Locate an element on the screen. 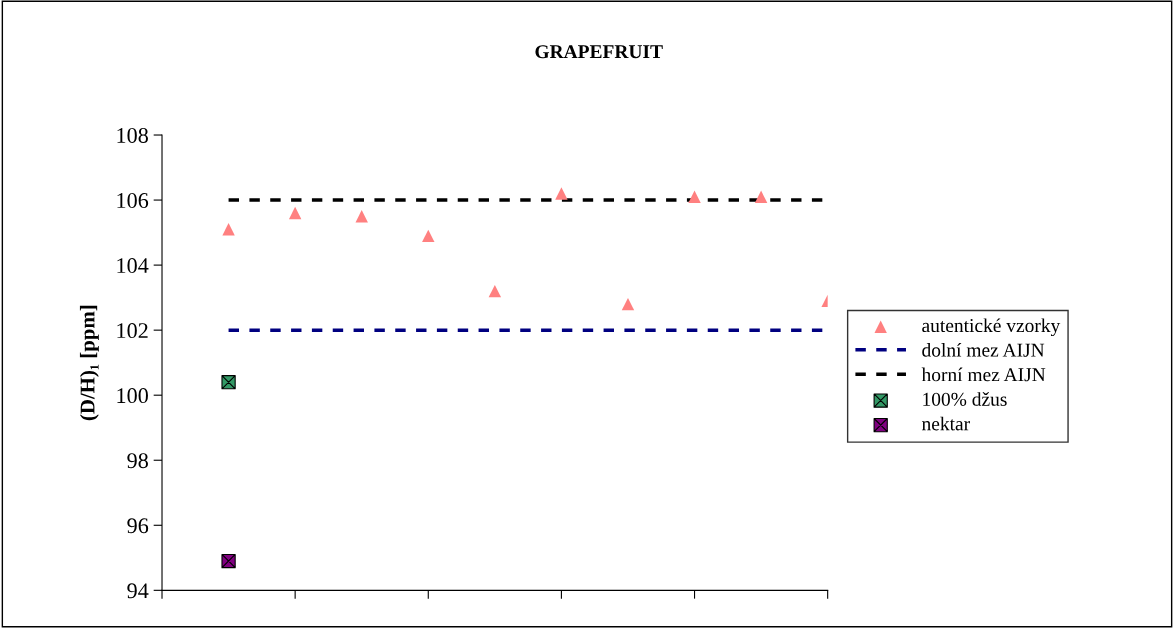 The image size is (1174, 628). y-tick-label: 108 is located at coordinates (132, 135).